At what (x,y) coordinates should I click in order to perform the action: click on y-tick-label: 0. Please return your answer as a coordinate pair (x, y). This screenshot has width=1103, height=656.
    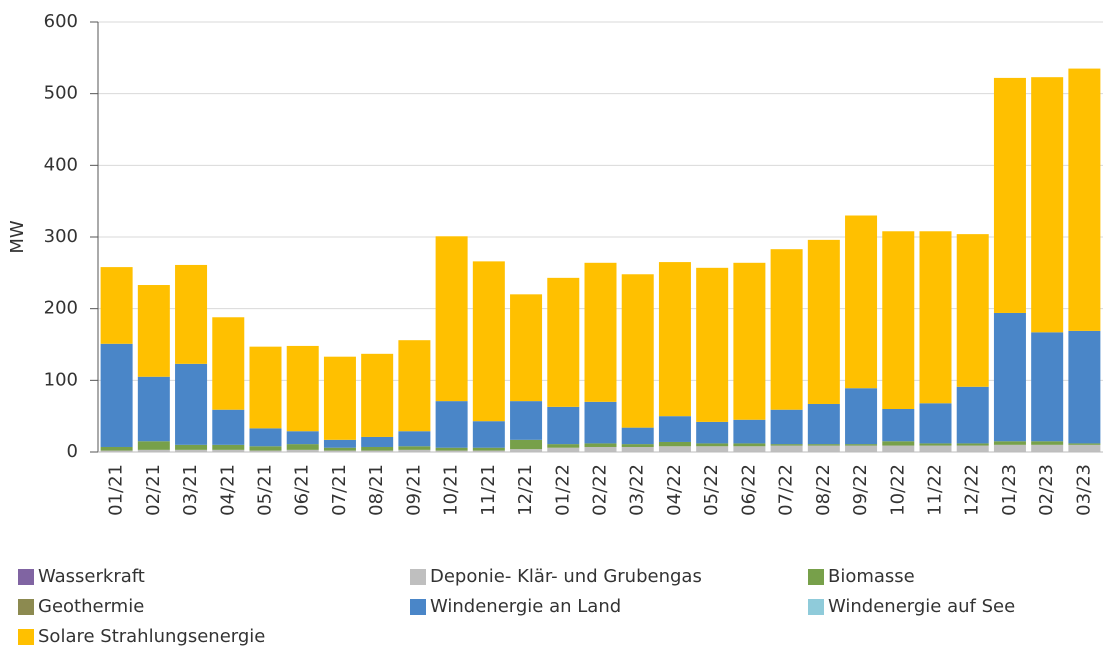
    Looking at the image, I should click on (72, 451).